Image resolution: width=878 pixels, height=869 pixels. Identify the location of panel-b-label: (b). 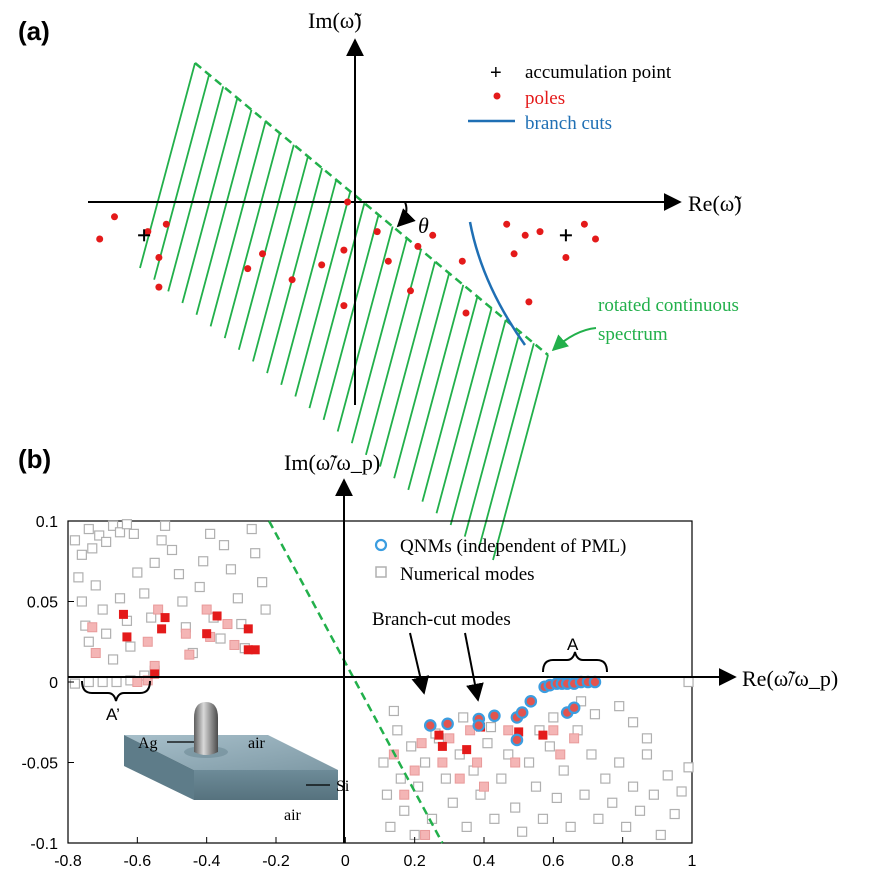
(34, 459).